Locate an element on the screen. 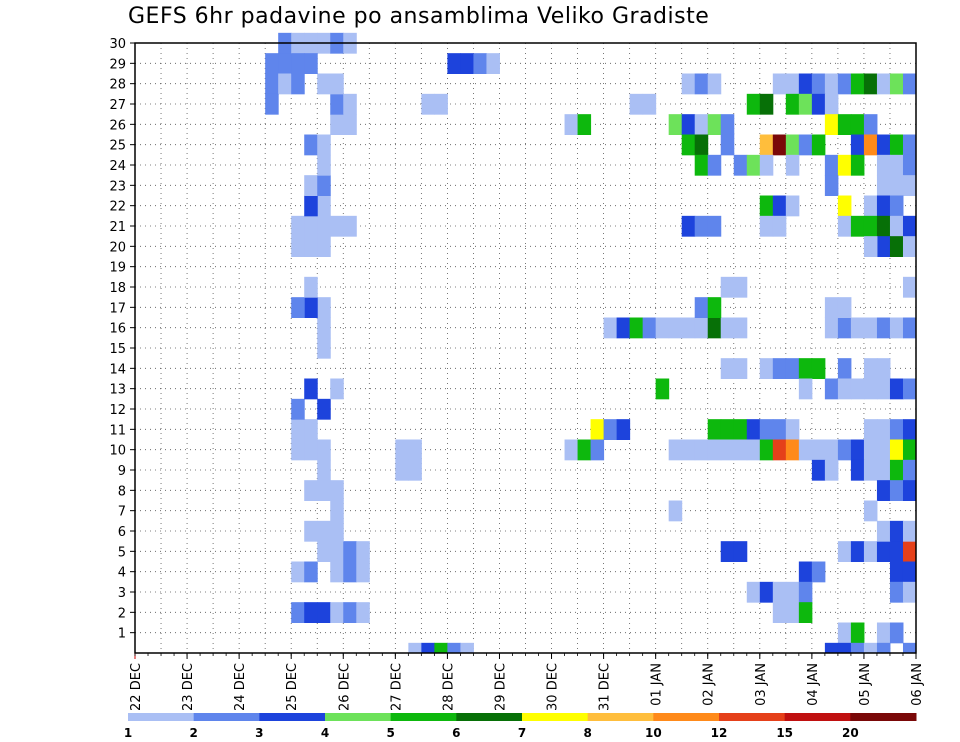  y-tick-label: 9 is located at coordinates (122, 471).